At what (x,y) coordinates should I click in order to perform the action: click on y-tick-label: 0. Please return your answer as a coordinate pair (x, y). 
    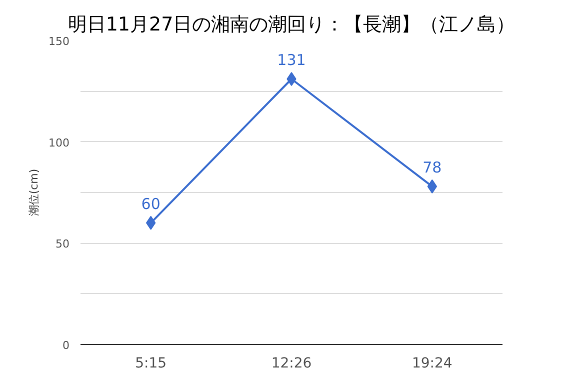
    Looking at the image, I should click on (66, 345).